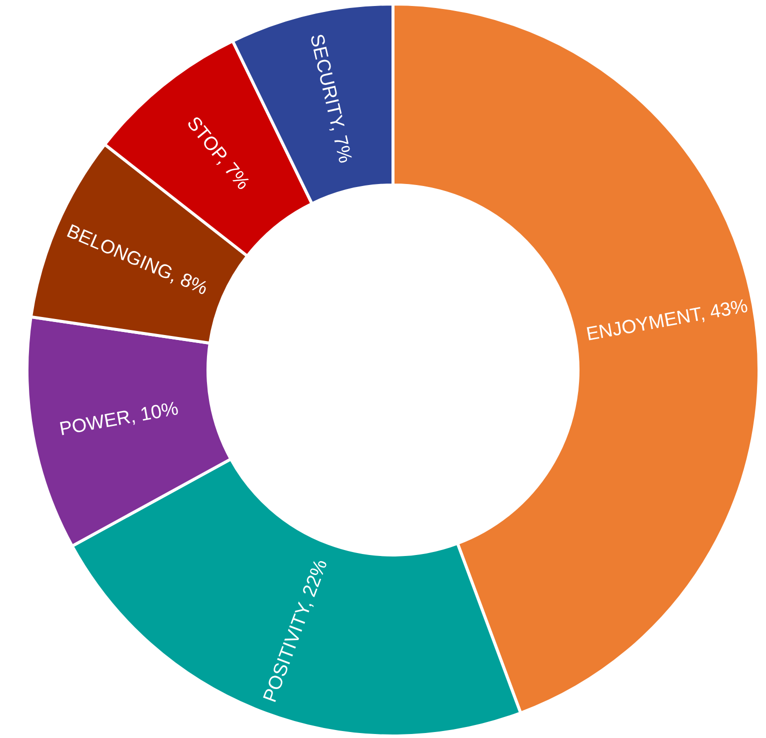 This screenshot has width=766, height=738. I want to click on slice-label: POWER, 10%, so click(119, 419).